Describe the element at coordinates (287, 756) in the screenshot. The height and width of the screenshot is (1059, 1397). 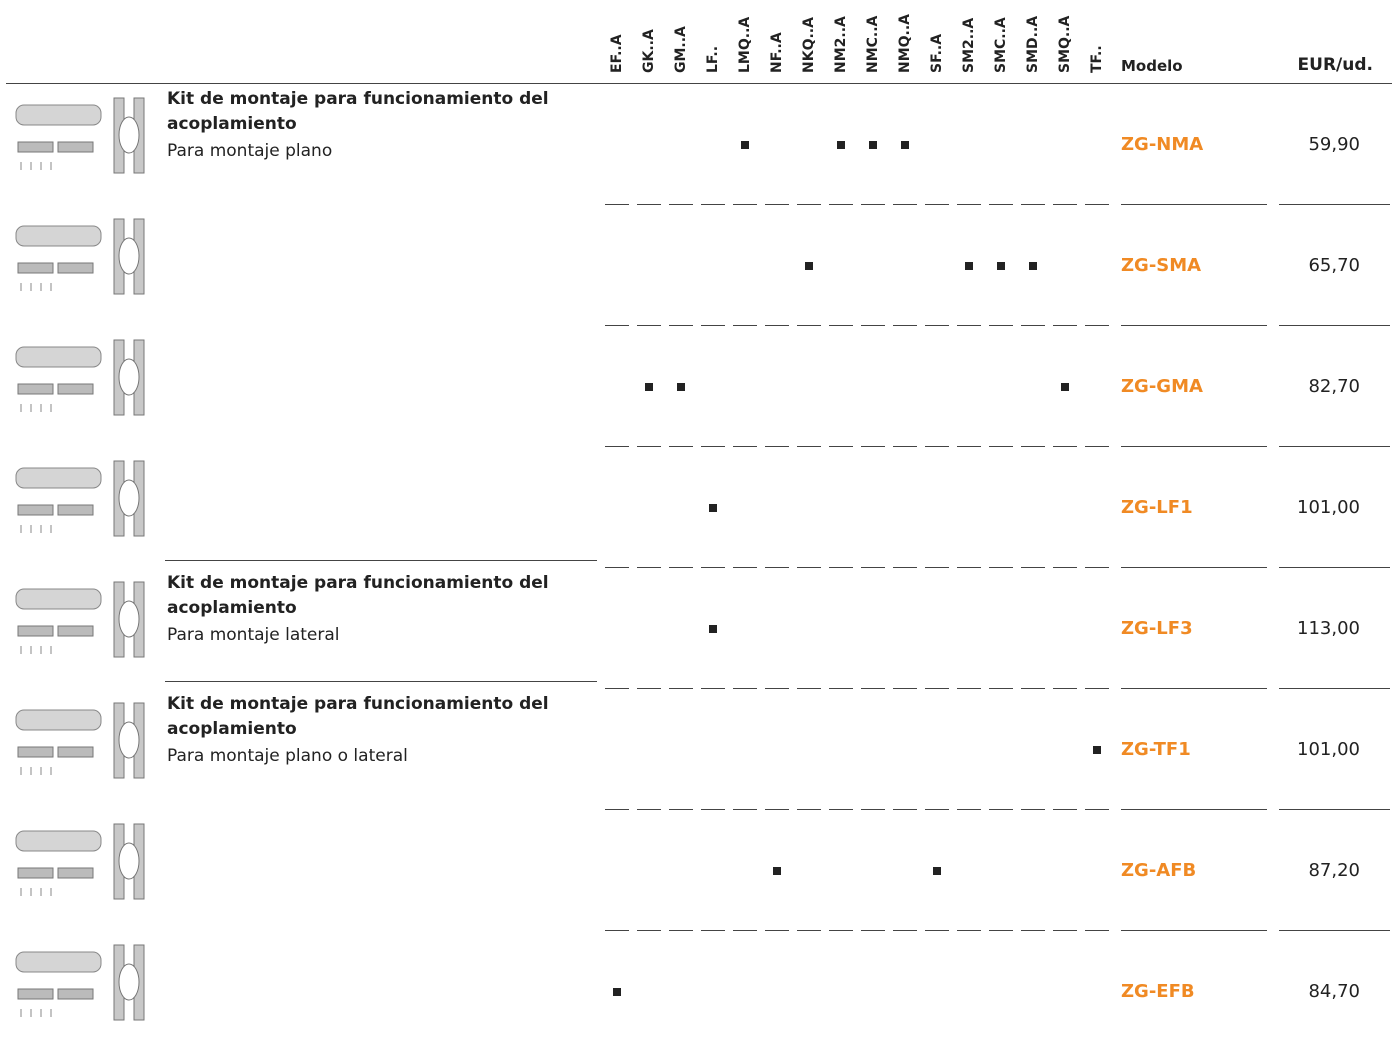
I see `product-subtitle: Para montaje plano o lateral` at that location.